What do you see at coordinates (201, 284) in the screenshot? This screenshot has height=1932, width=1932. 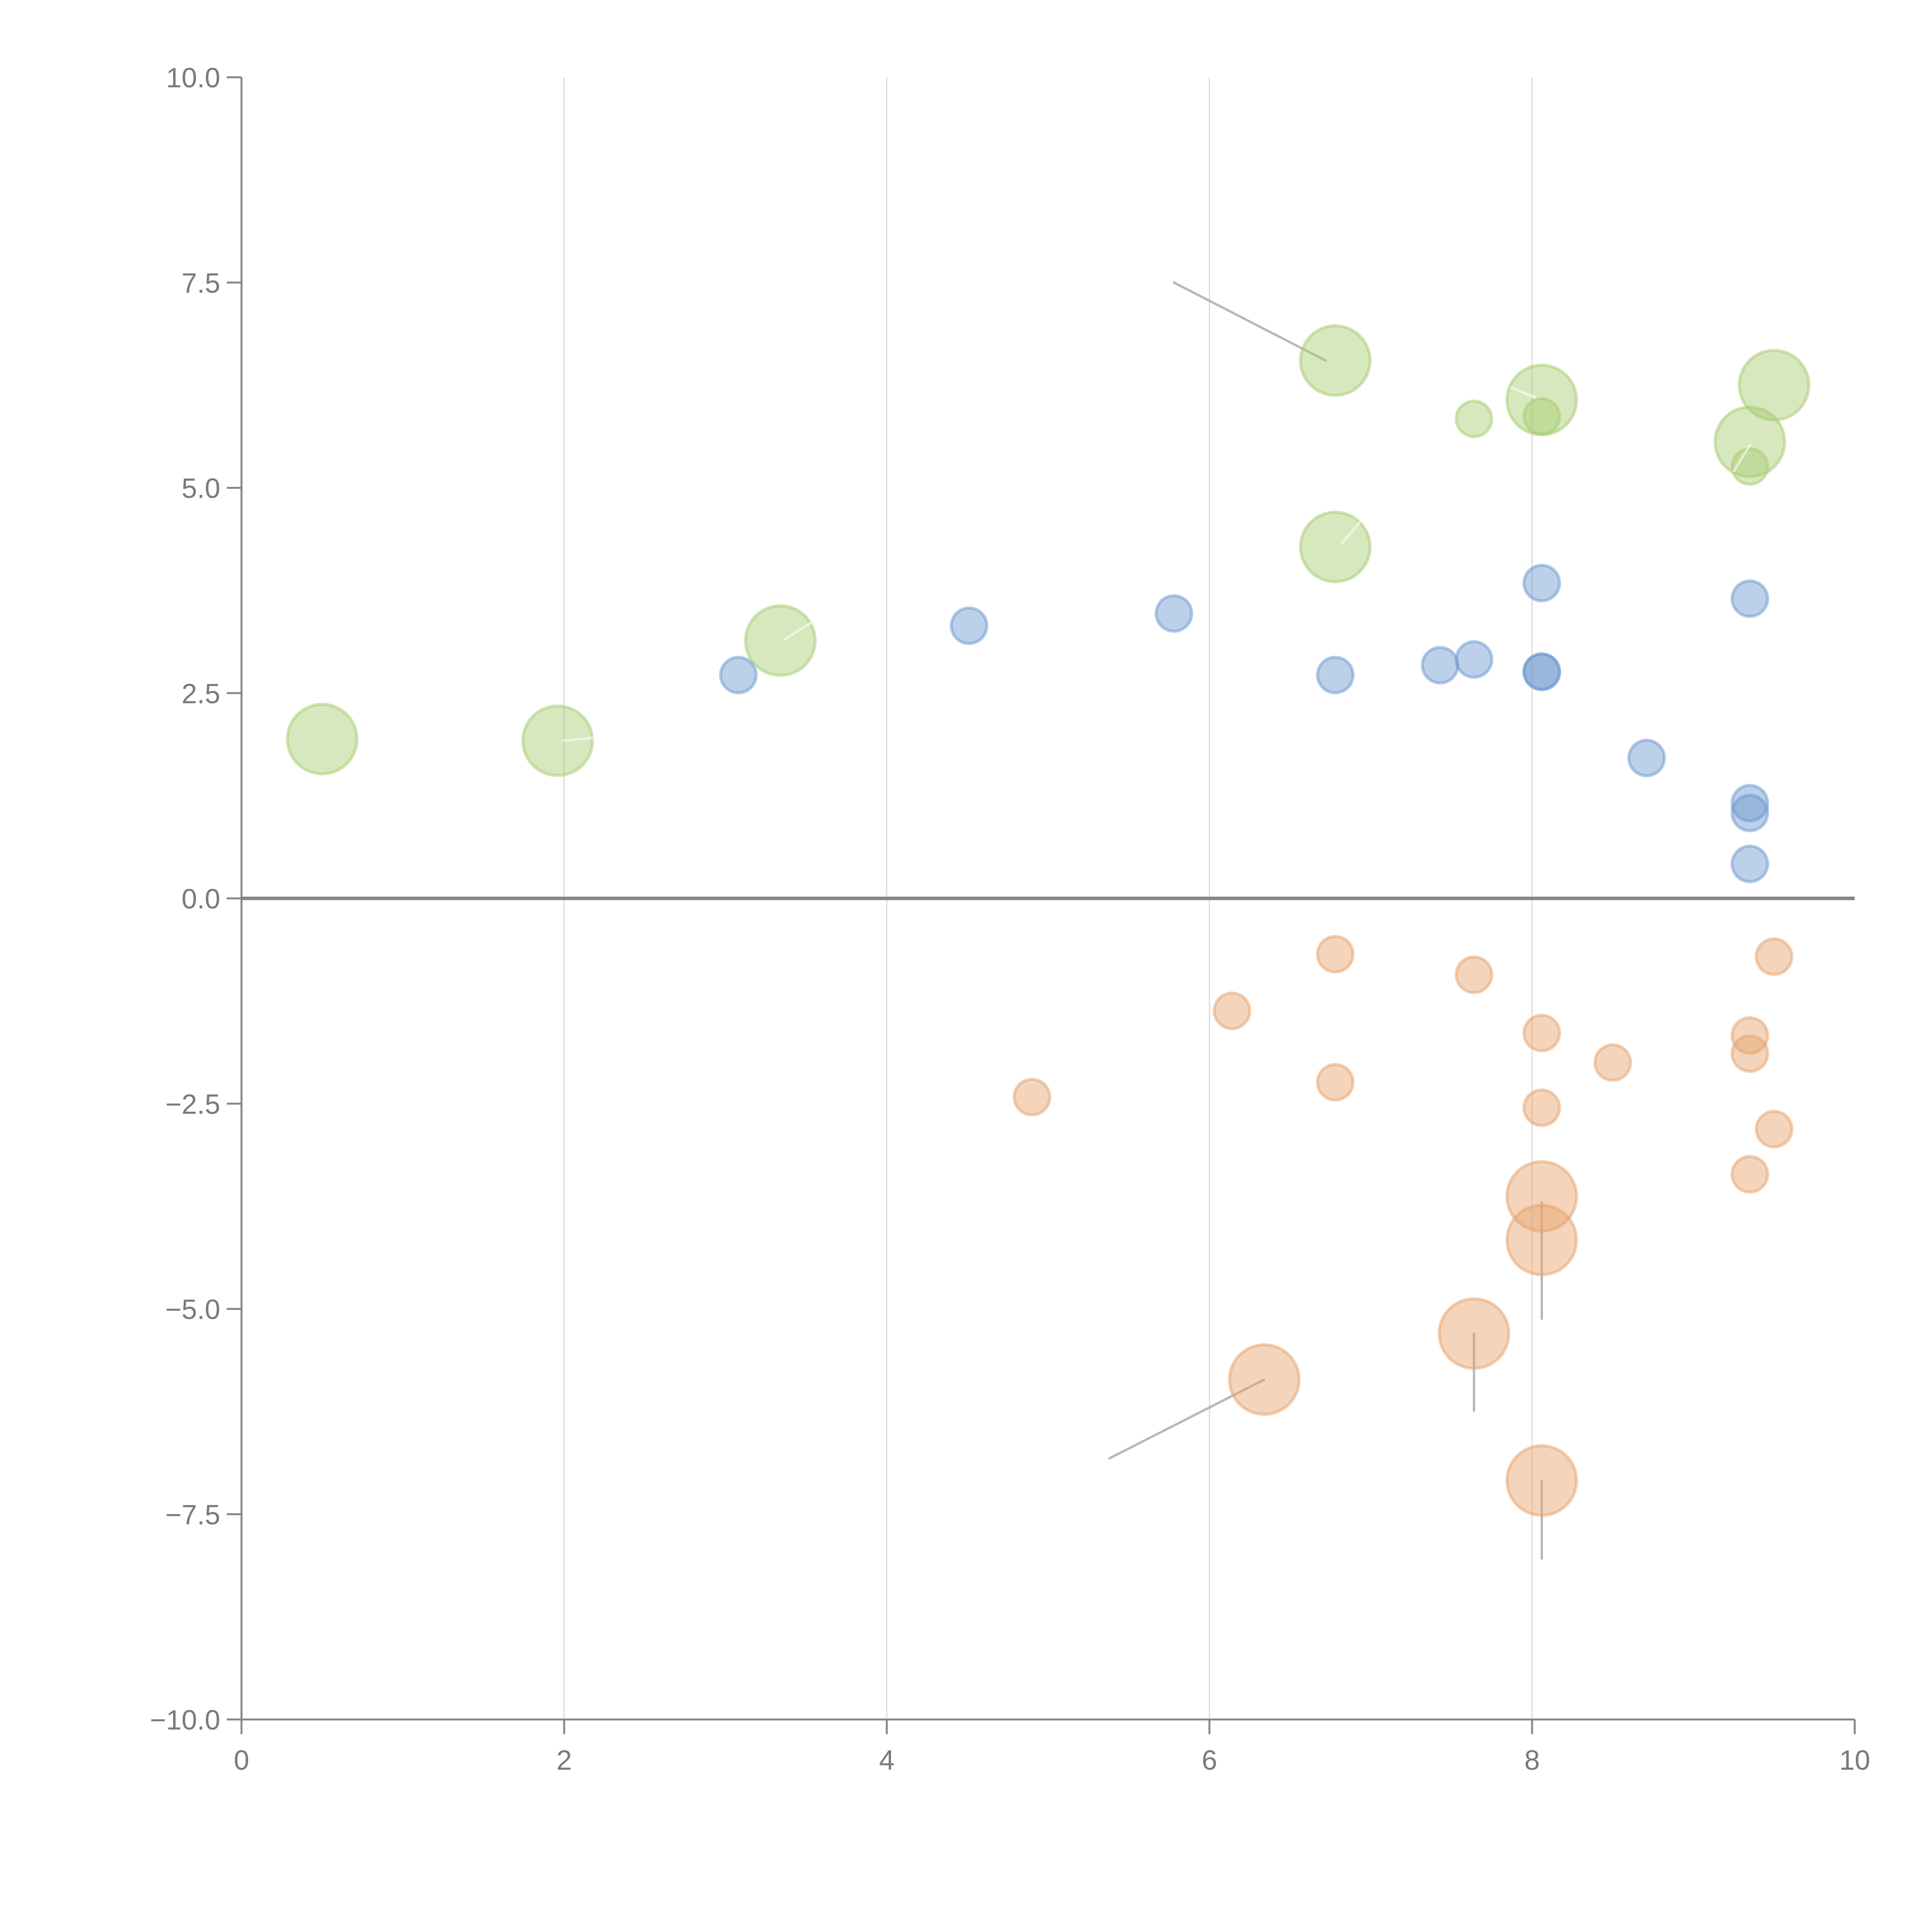 I see `y-tick-label: 7.5` at bounding box center [201, 284].